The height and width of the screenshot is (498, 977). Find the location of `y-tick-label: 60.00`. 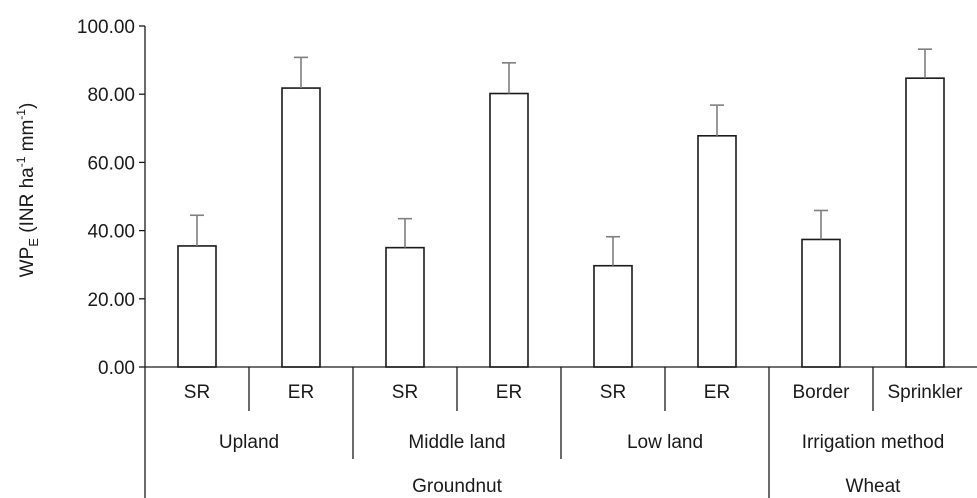

y-tick-label: 60.00 is located at coordinates (111, 163).